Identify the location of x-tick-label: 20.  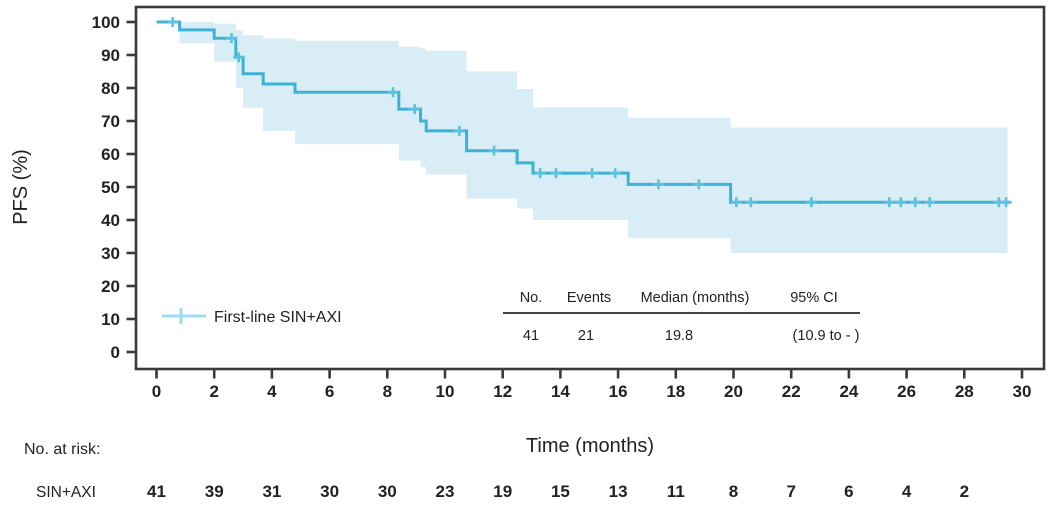
(733, 391).